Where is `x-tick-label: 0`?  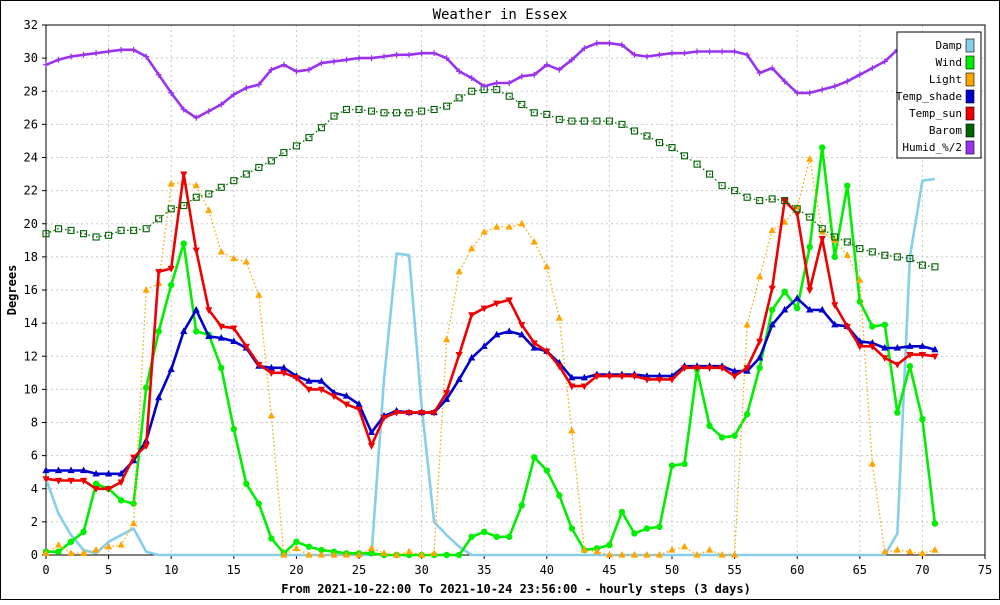
x-tick-label: 0 is located at coordinates (45, 570).